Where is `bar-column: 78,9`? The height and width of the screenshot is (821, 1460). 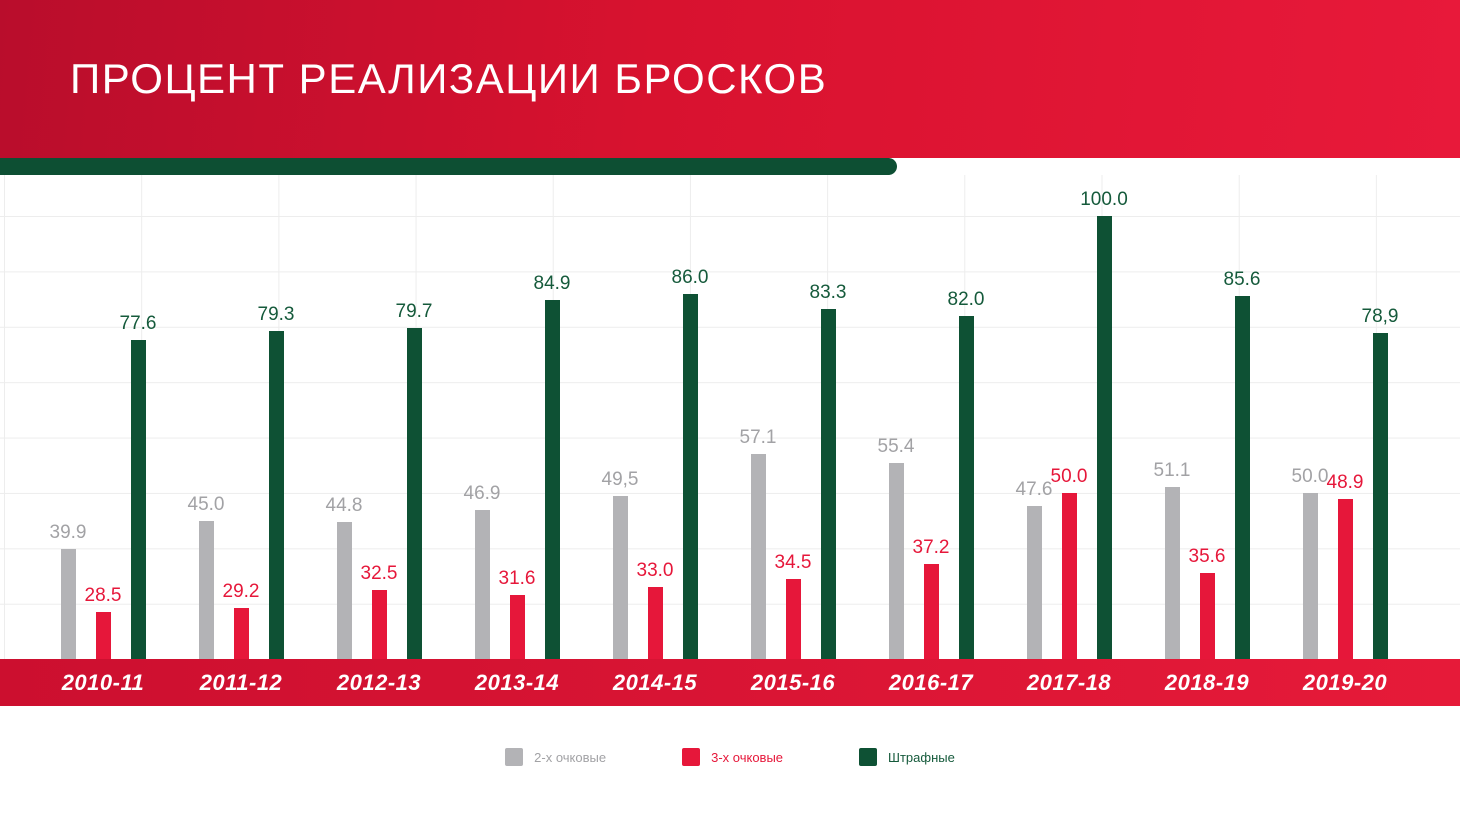 bar-column: 78,9 is located at coordinates (1380, 417).